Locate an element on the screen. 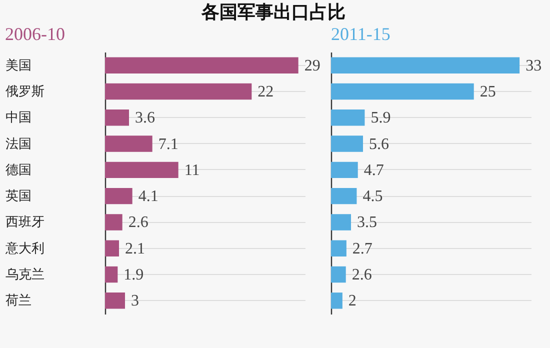 This screenshot has height=348, width=550. data-label: 22 is located at coordinates (266, 91).